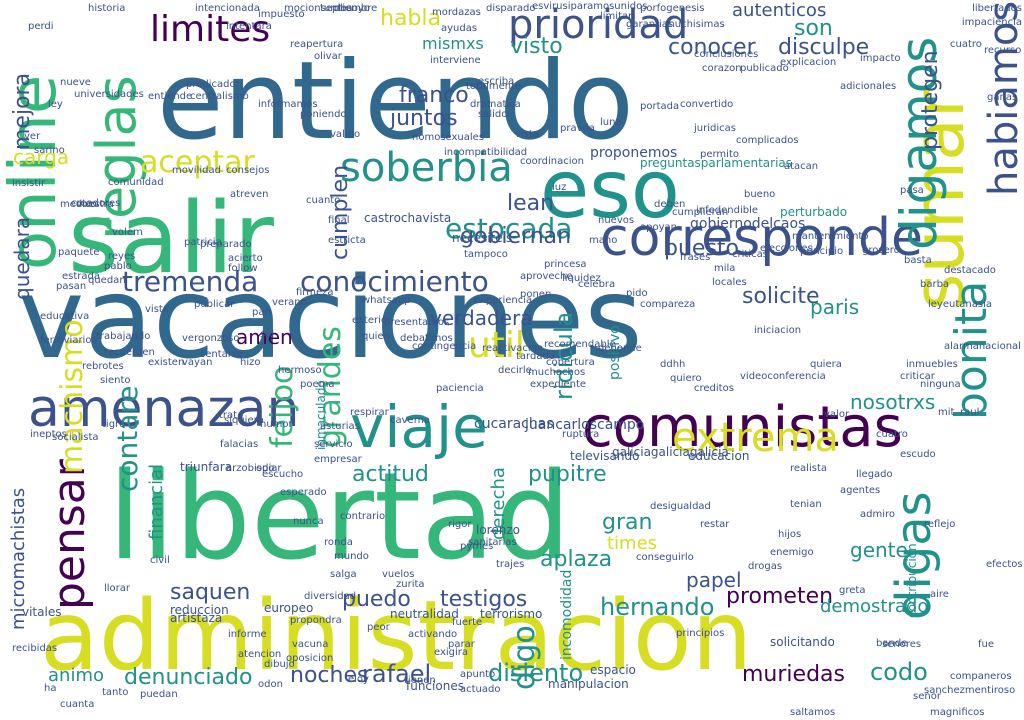 Image resolution: width=1024 pixels, height=720 pixels. I want to click on word-225: pasan, so click(71, 286).